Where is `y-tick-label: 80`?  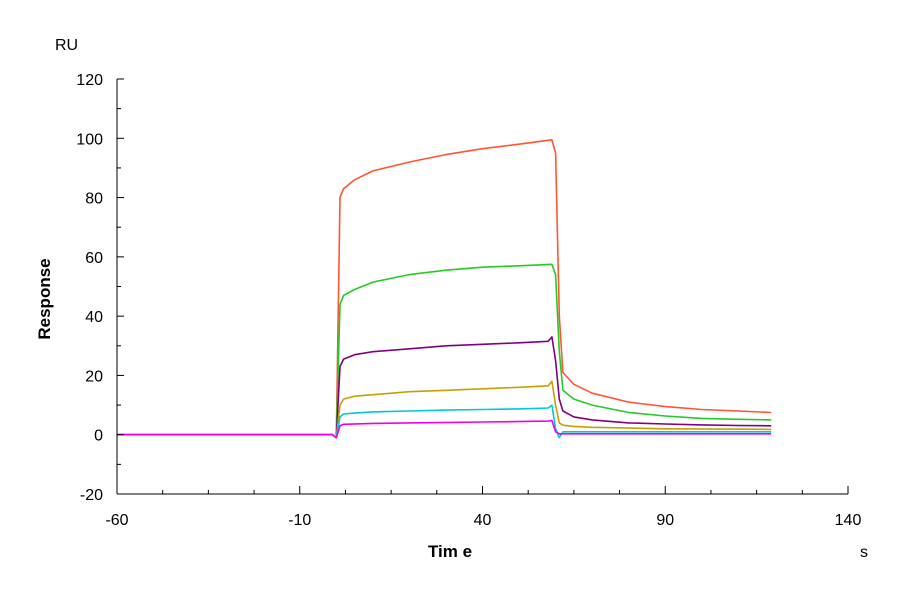 y-tick-label: 80 is located at coordinates (94, 199).